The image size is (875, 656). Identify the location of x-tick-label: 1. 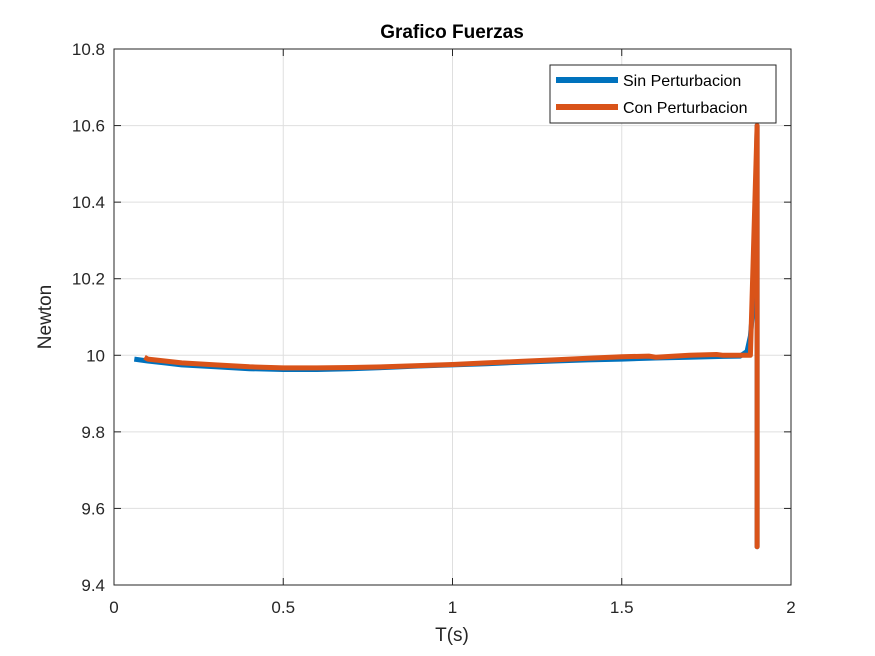
(452, 607).